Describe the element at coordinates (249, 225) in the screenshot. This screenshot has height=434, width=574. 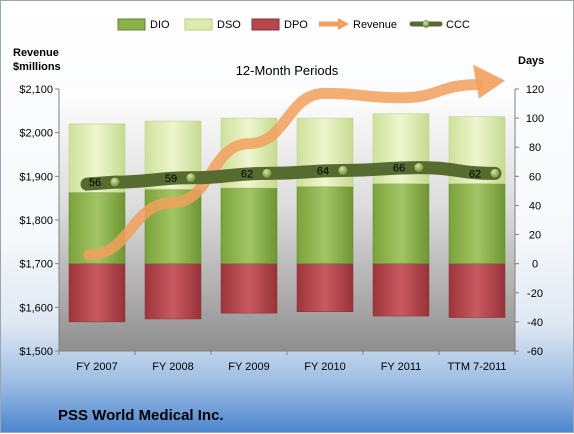
I see `dio-bar-fy-2009` at that location.